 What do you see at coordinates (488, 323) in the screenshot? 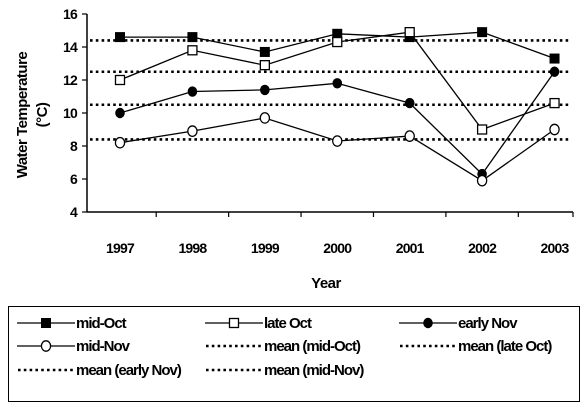
I see `legend-label: early Nov` at bounding box center [488, 323].